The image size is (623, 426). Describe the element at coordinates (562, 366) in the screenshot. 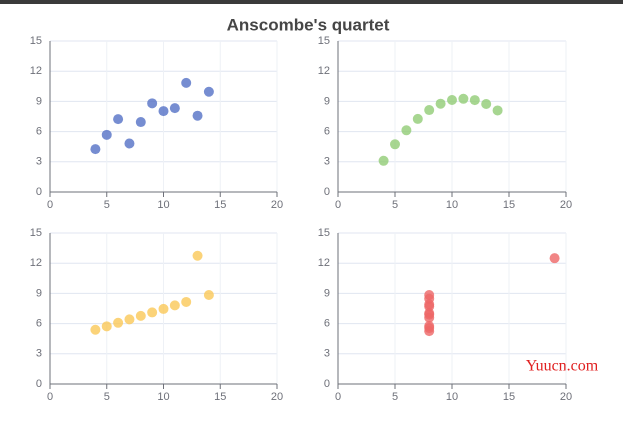

I see `watermark: Yuucn.com` at that location.